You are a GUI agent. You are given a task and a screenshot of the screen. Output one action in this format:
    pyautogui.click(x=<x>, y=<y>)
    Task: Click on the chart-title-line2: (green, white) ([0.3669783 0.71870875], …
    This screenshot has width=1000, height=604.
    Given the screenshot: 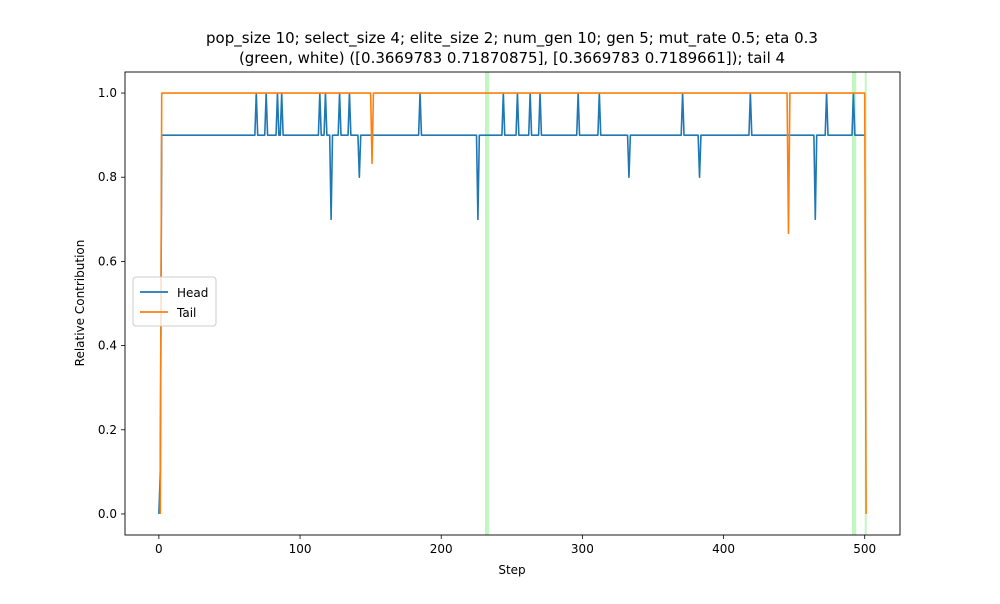 What is the action you would take?
    pyautogui.click(x=512, y=58)
    